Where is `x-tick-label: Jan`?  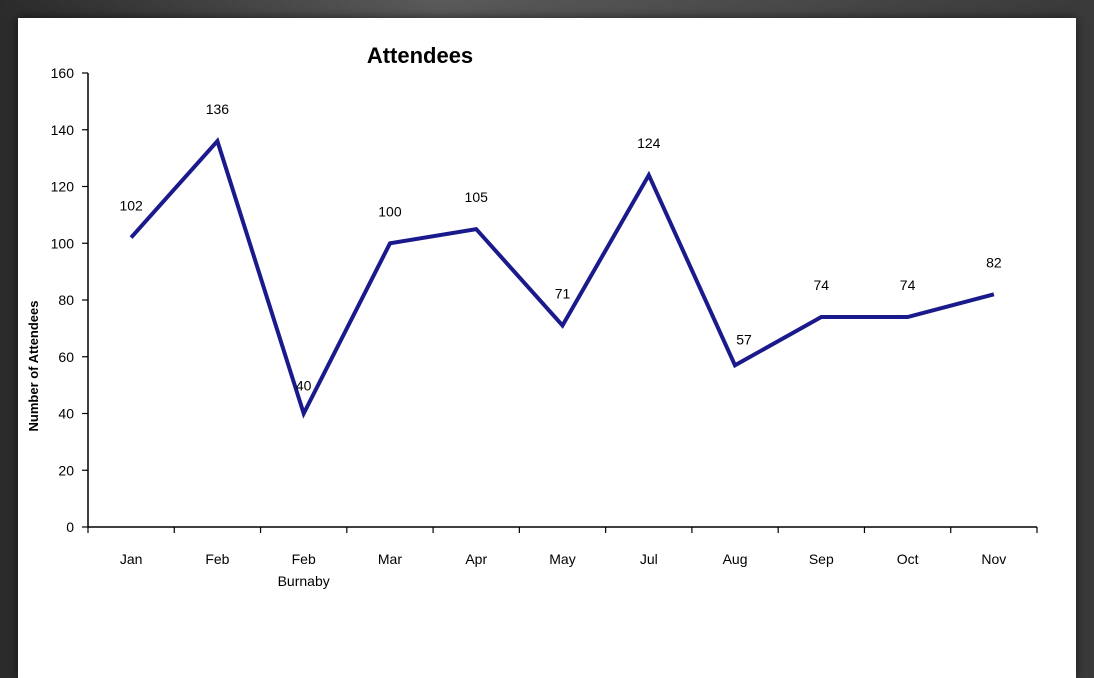
x-tick-label: Jan is located at coordinates (131, 559).